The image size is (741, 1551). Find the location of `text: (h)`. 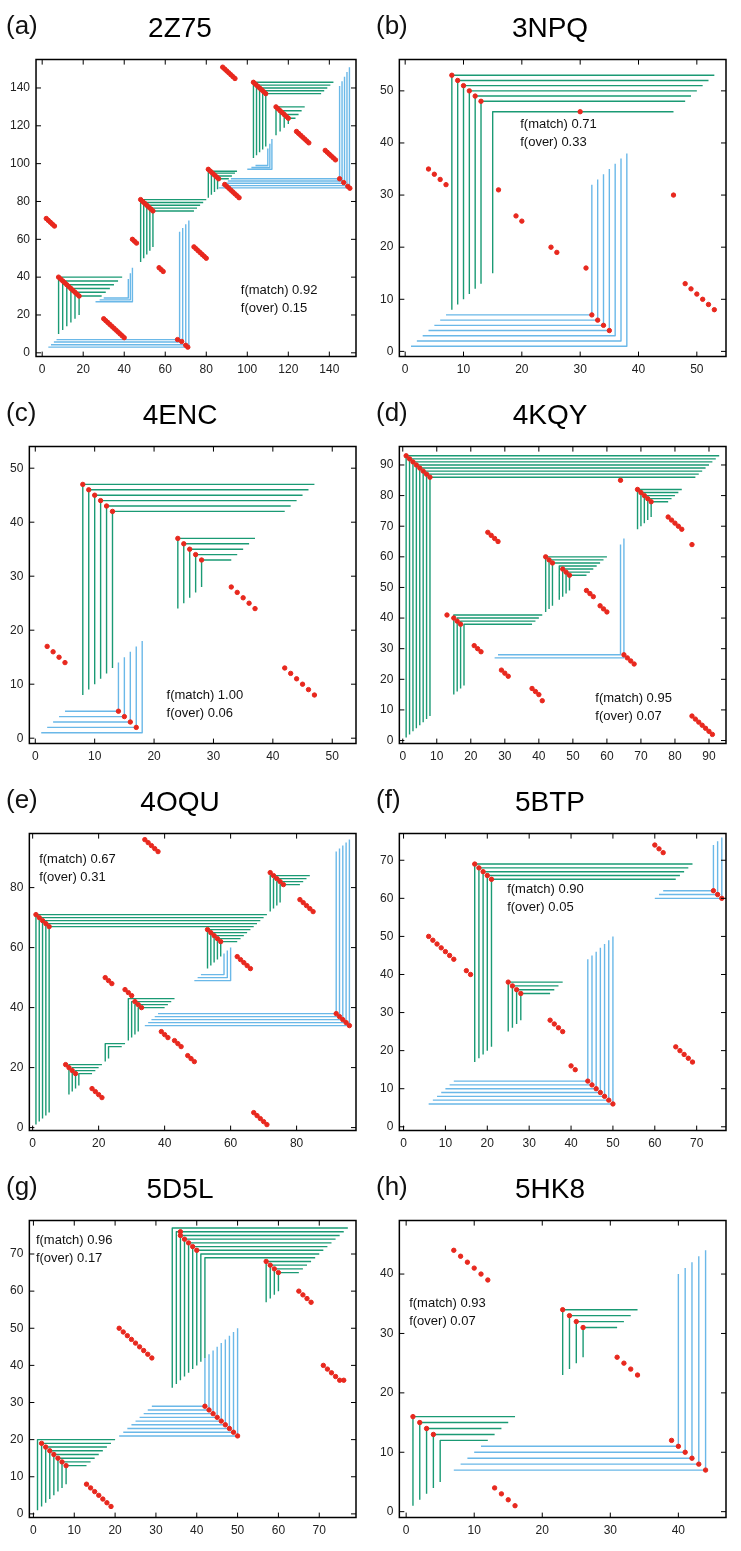

text: (h) is located at coordinates (392, 1186).